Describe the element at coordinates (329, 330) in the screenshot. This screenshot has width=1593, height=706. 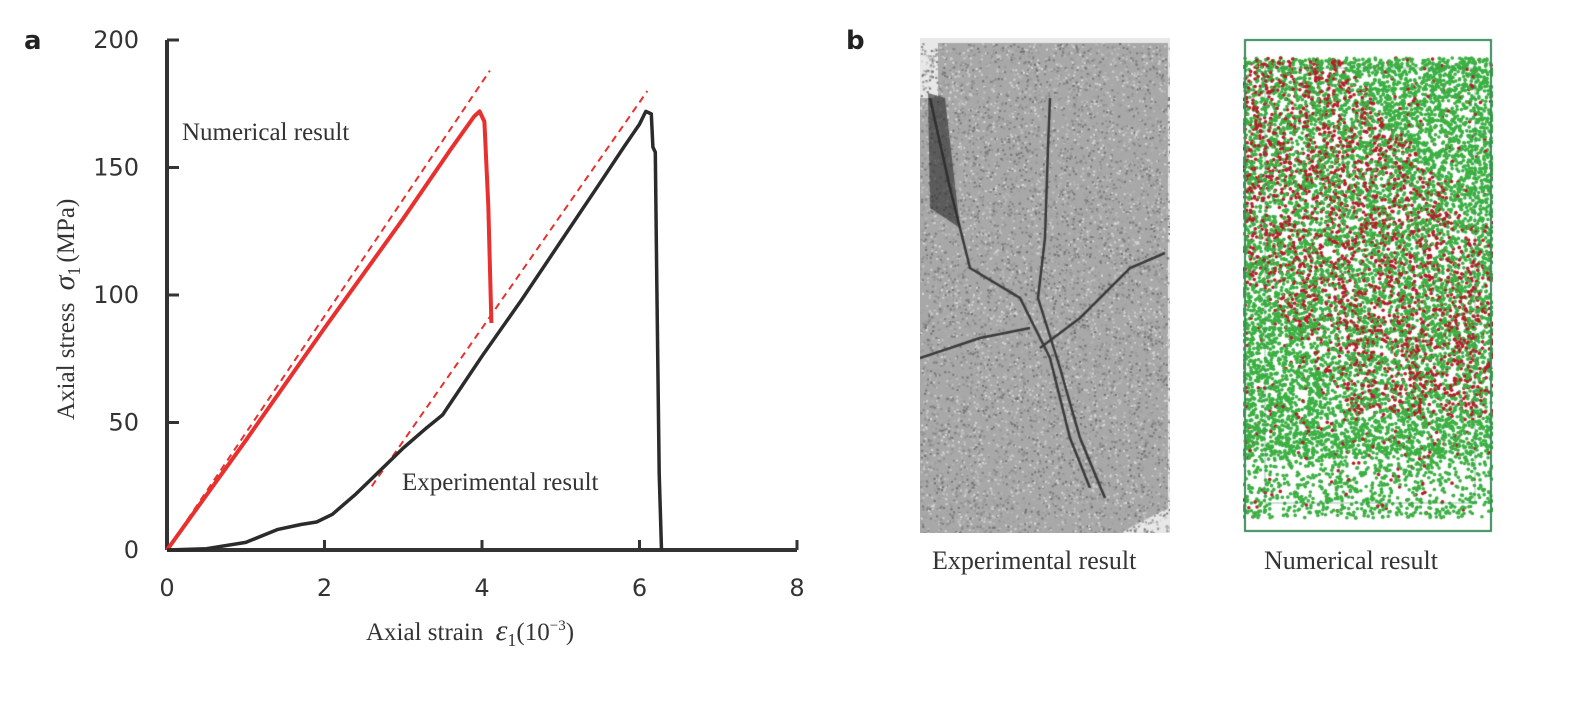
I see `series-numerical-line` at that location.